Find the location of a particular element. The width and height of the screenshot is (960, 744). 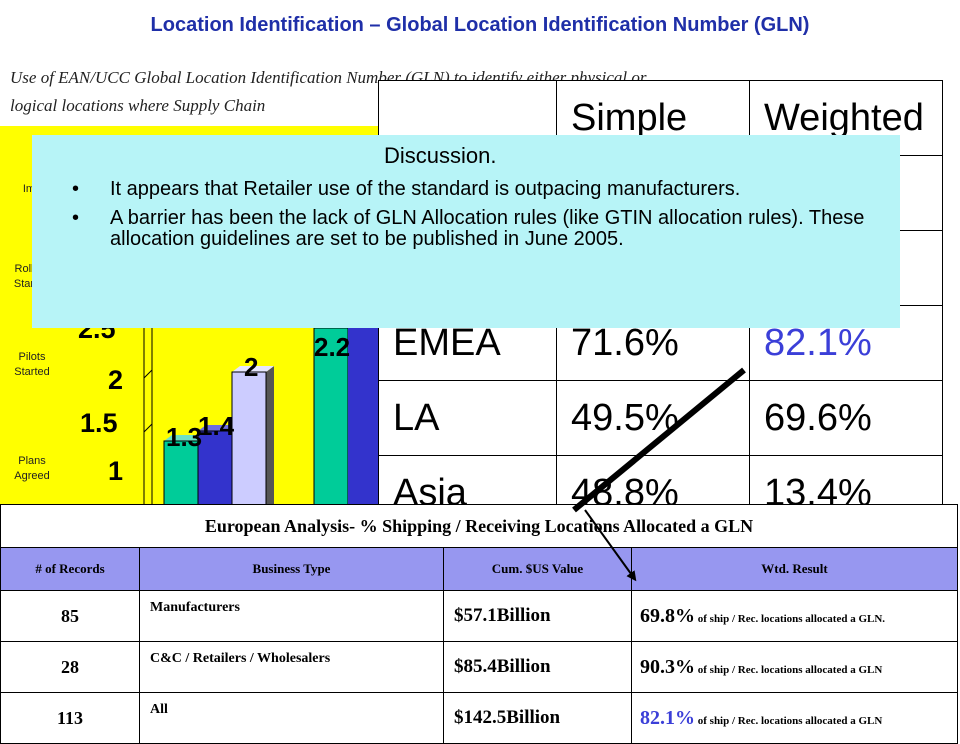

records-count: 28 is located at coordinates (70, 667).